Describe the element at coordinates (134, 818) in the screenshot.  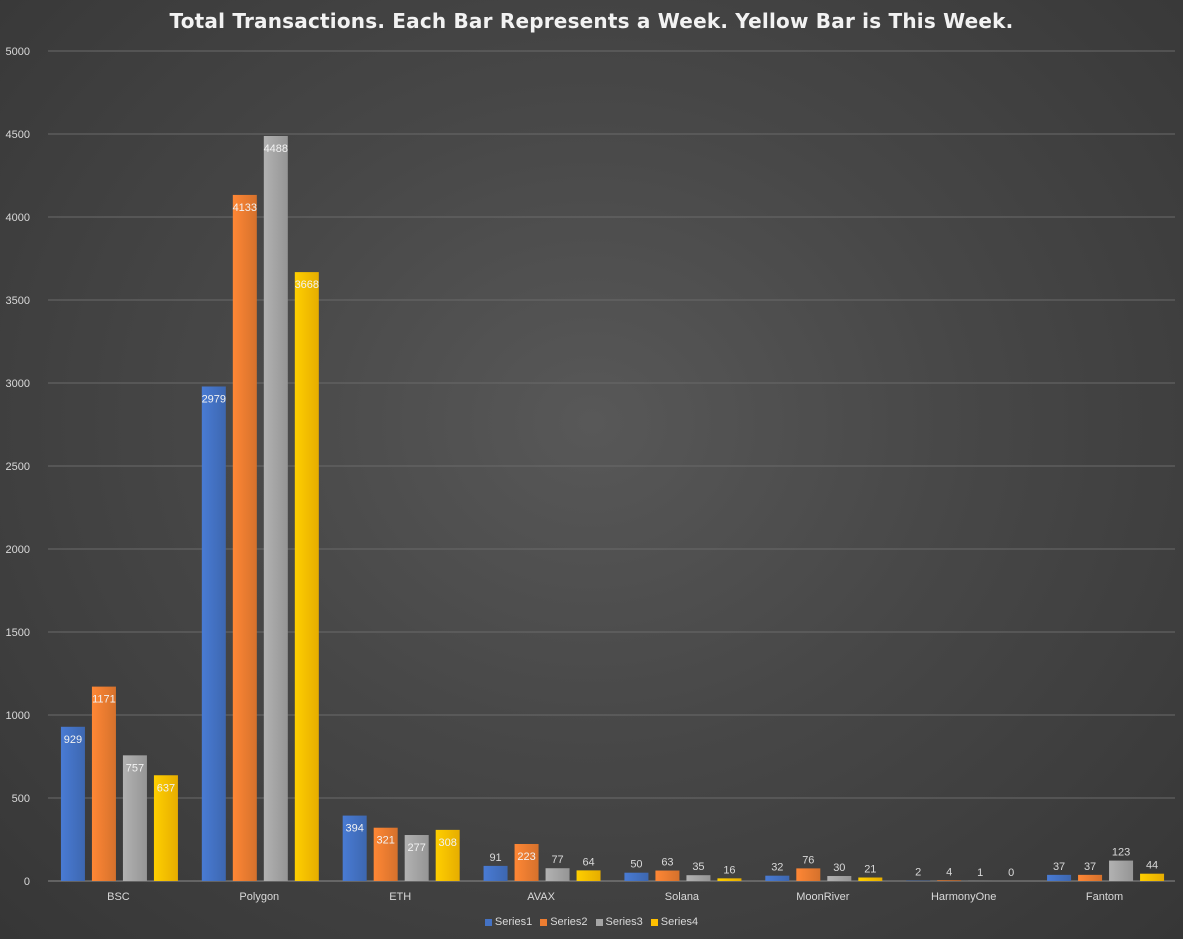
I see `bar-series3-bsc` at that location.